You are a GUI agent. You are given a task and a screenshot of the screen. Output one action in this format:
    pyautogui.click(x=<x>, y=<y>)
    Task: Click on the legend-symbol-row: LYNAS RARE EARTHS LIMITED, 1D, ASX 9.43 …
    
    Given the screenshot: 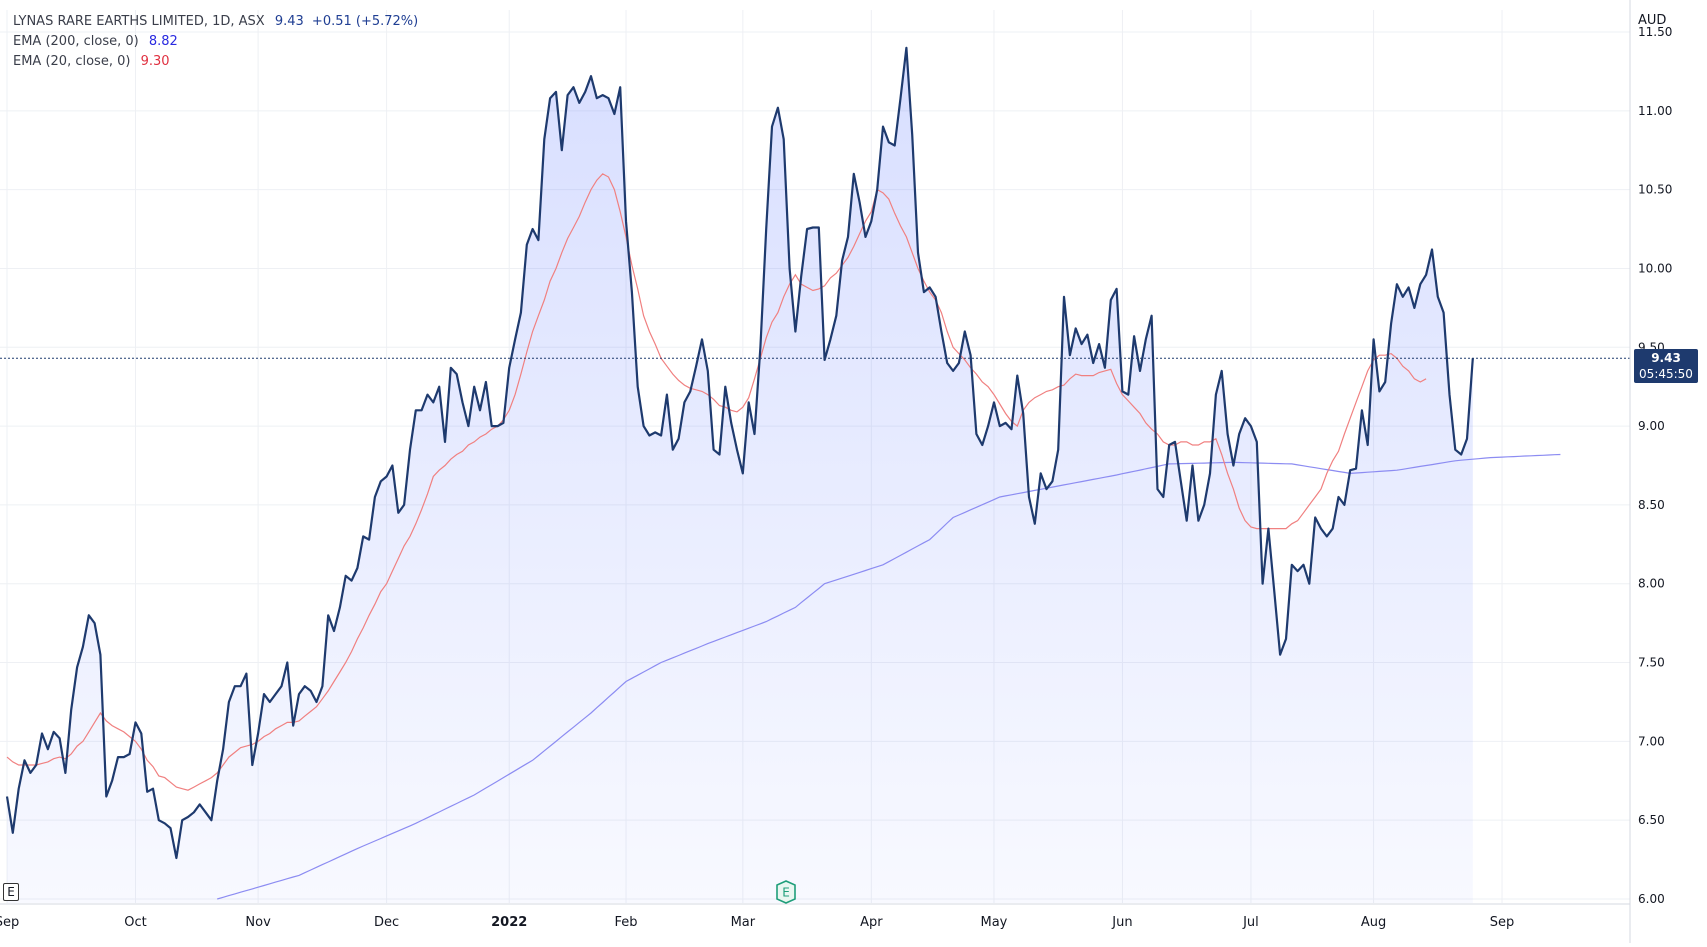 What is the action you would take?
    pyautogui.click(x=215, y=22)
    